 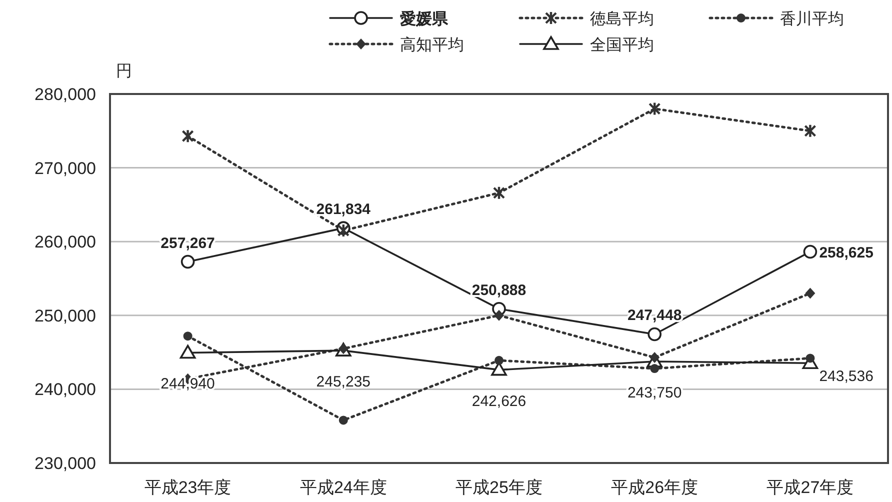 What do you see at coordinates (344, 209) in the screenshot?
I see `data-label: 261,834` at bounding box center [344, 209].